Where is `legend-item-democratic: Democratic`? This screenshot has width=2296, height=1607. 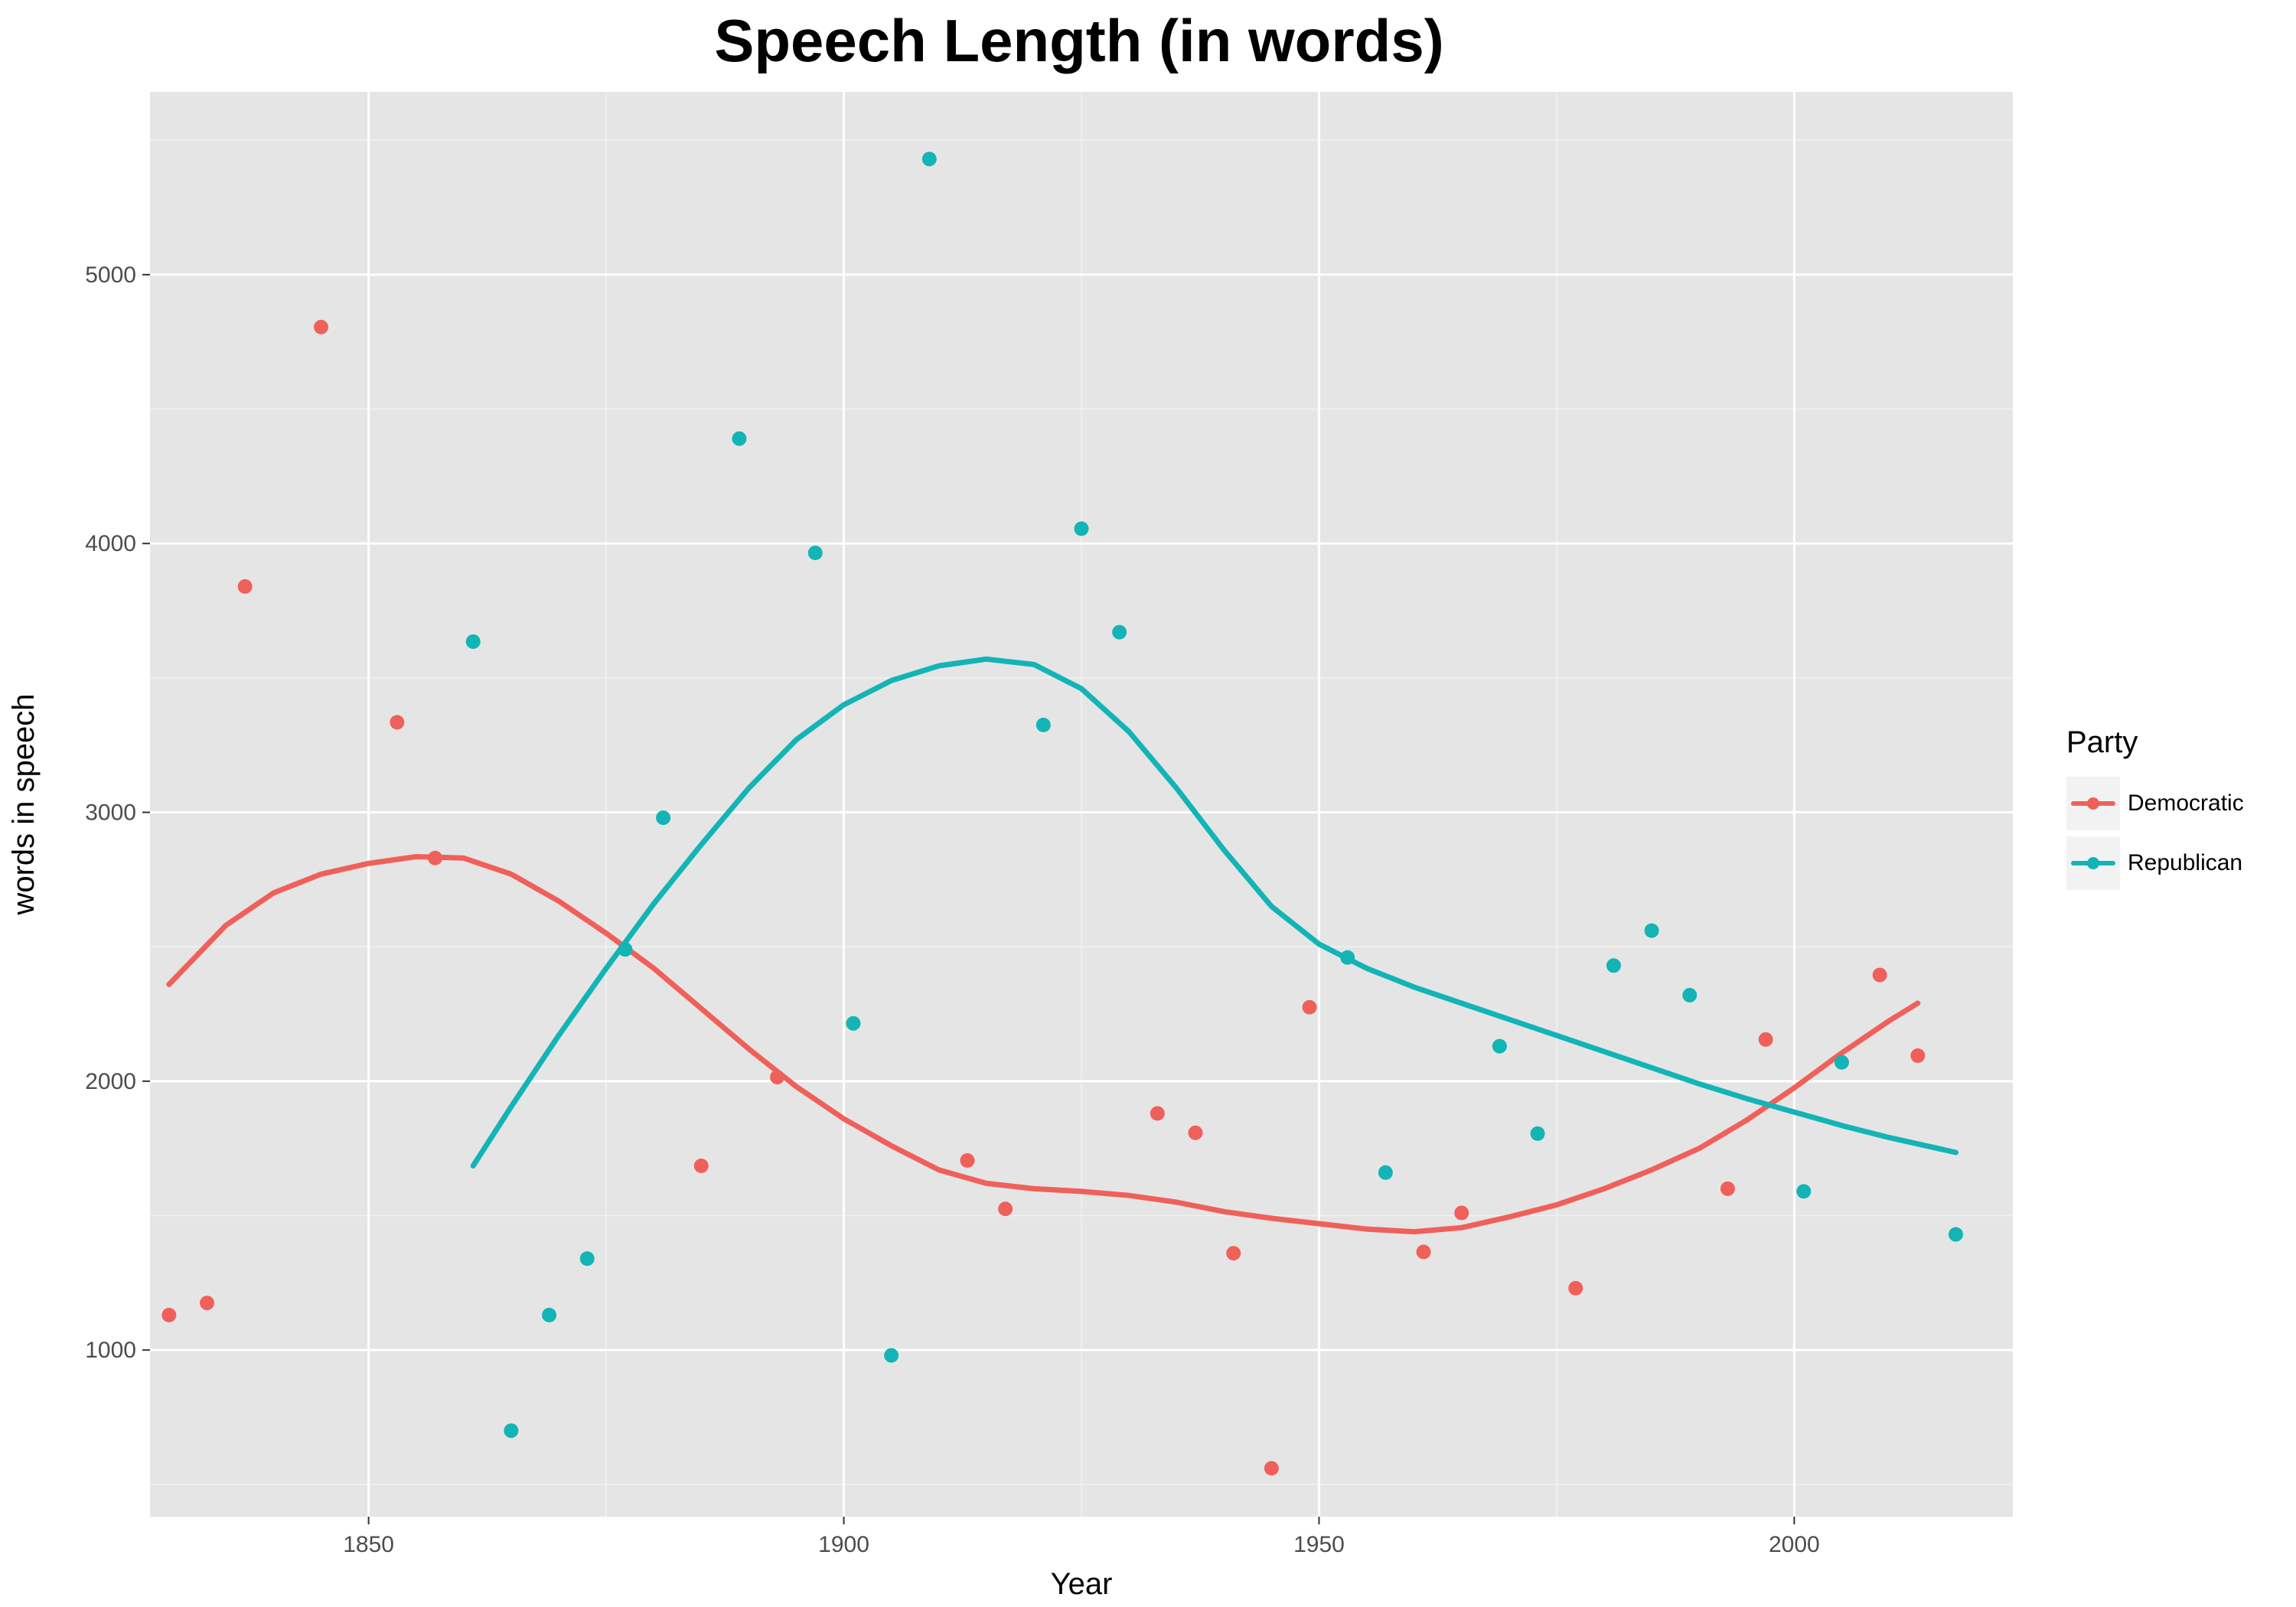 legend-item-democratic: Democratic is located at coordinates (2177, 803).